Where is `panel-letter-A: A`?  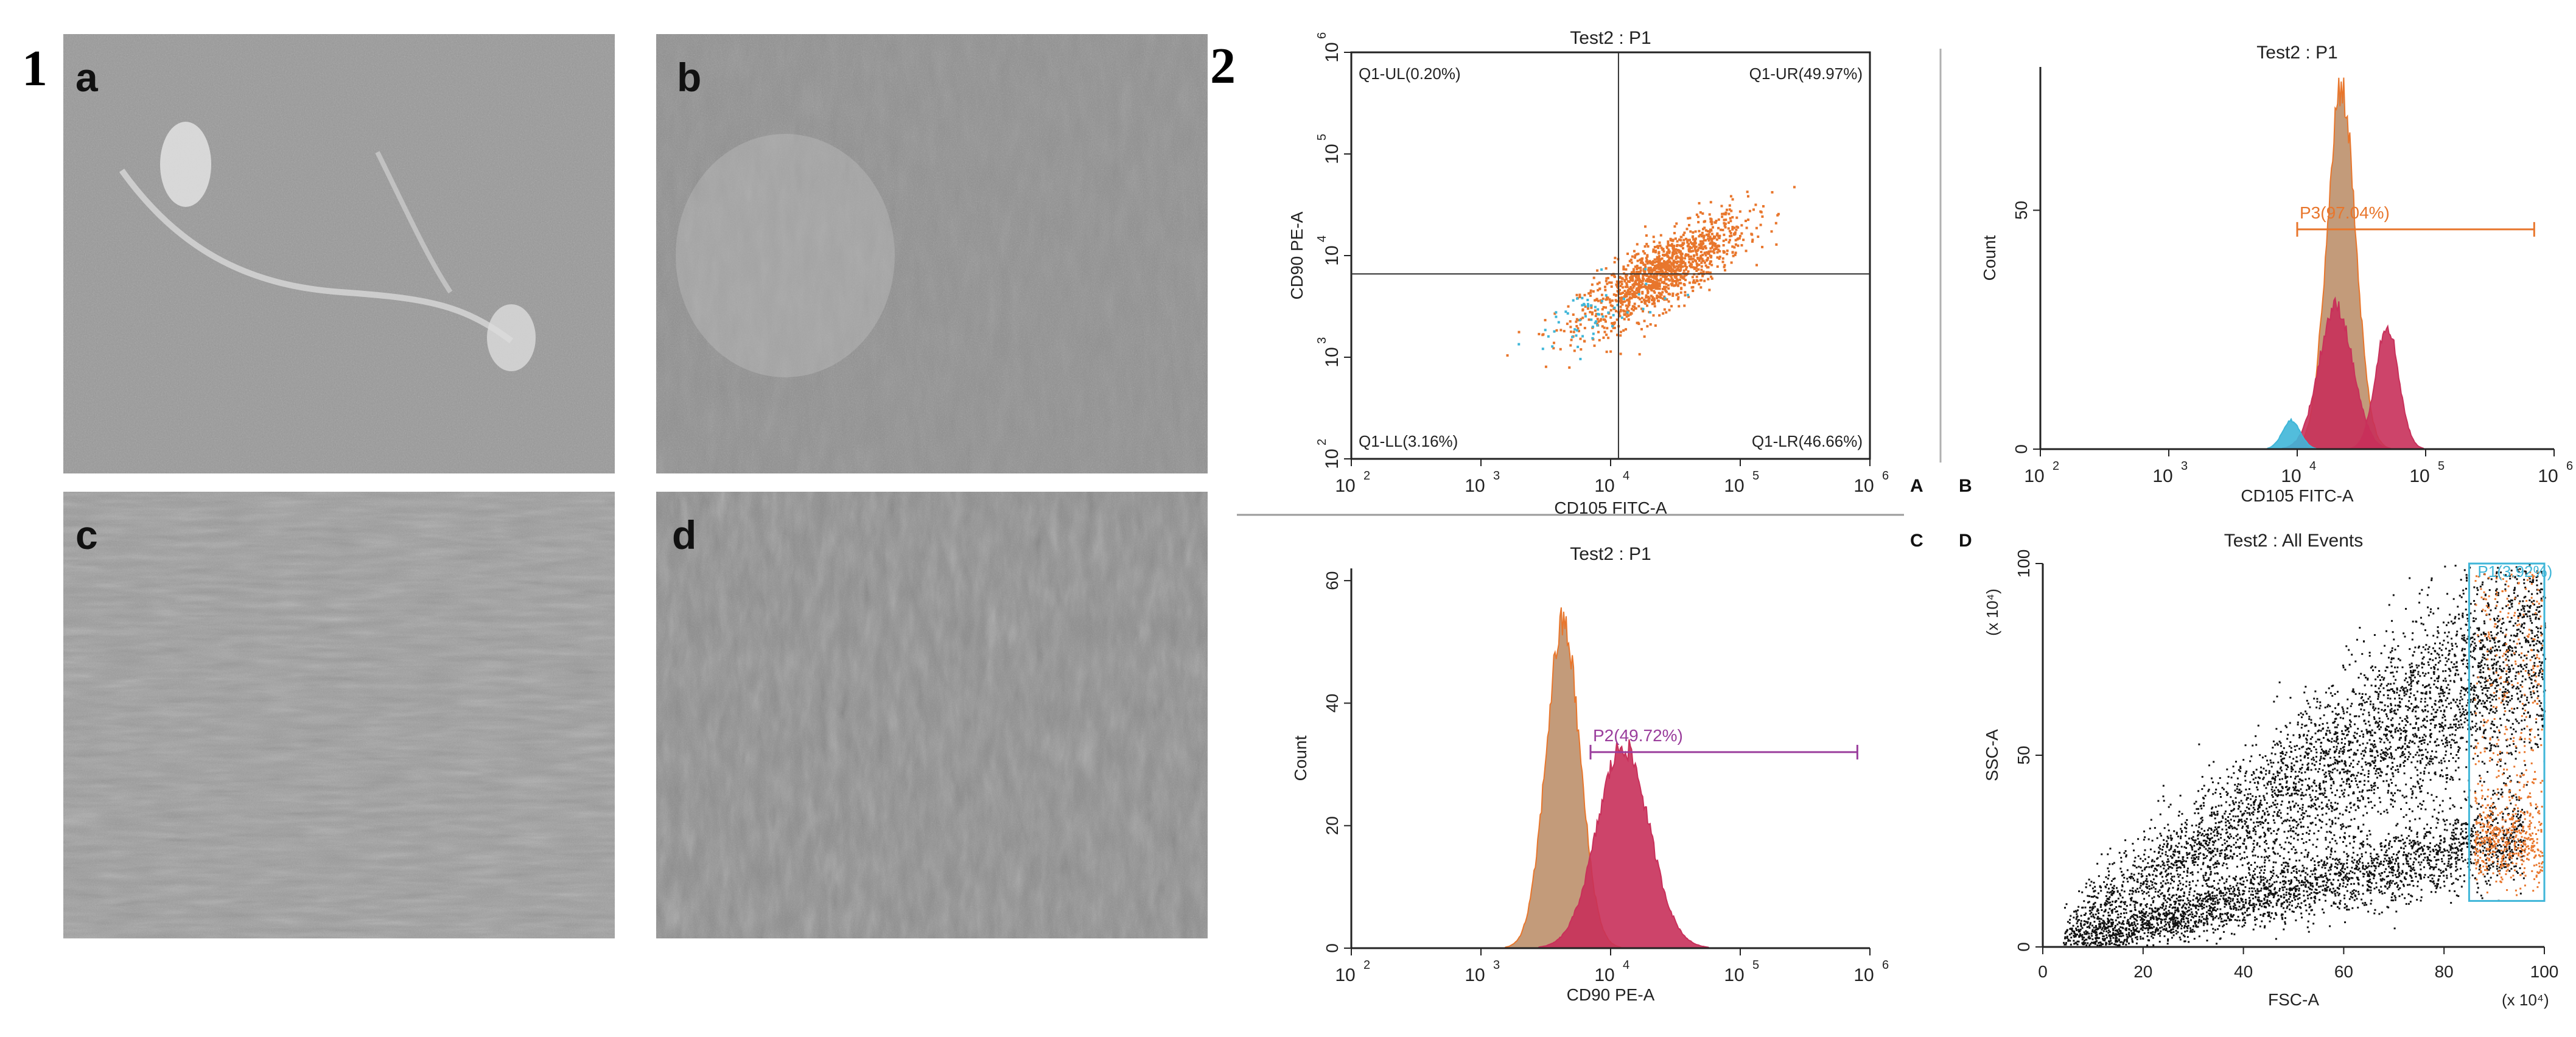 panel-letter-A: A is located at coordinates (1916, 486).